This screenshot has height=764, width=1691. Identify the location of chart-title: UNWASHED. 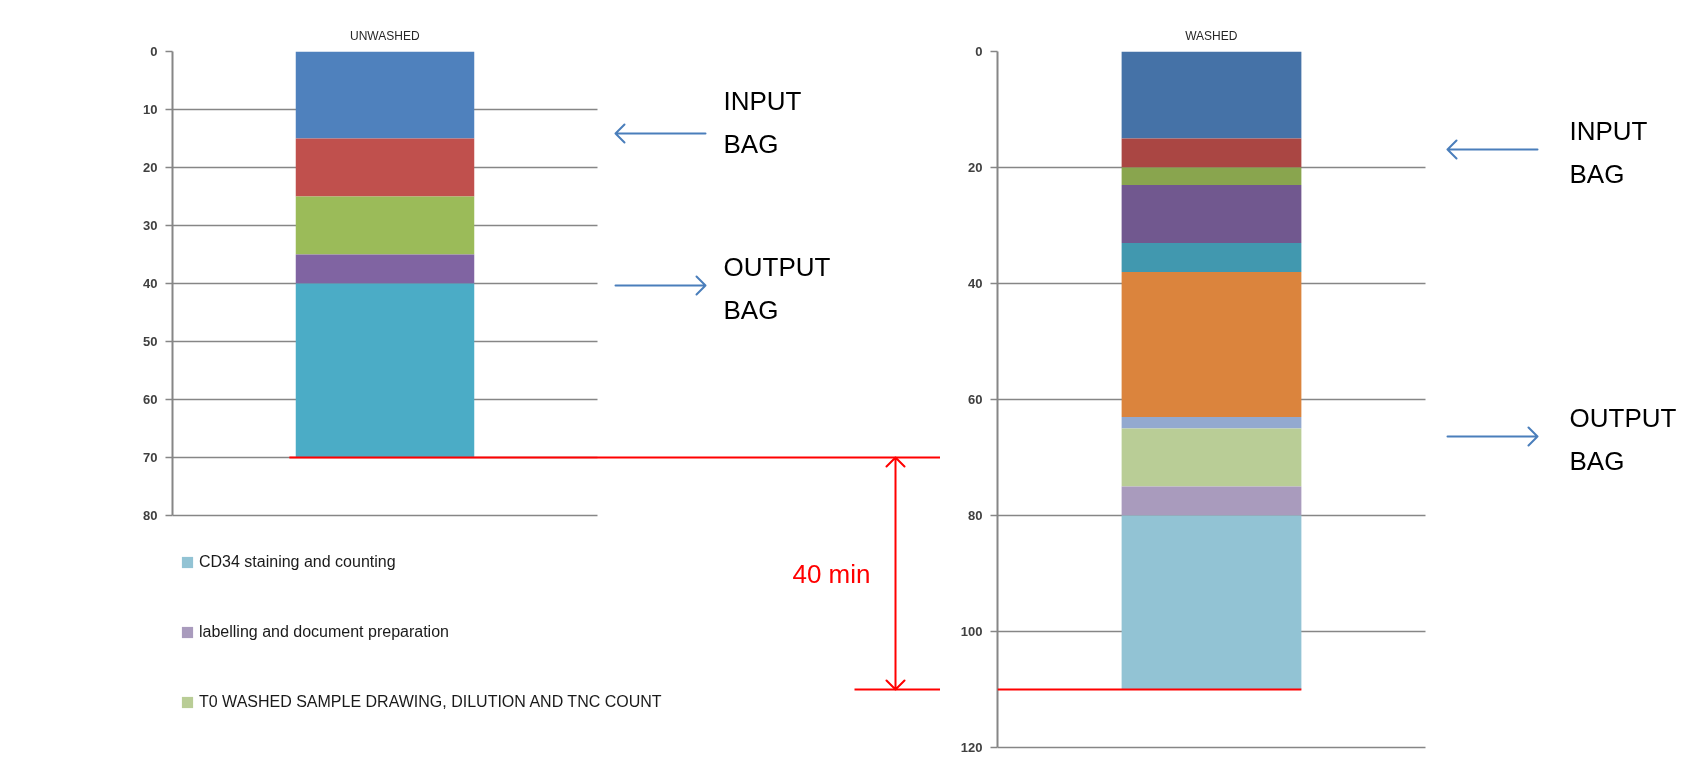
(385, 35).